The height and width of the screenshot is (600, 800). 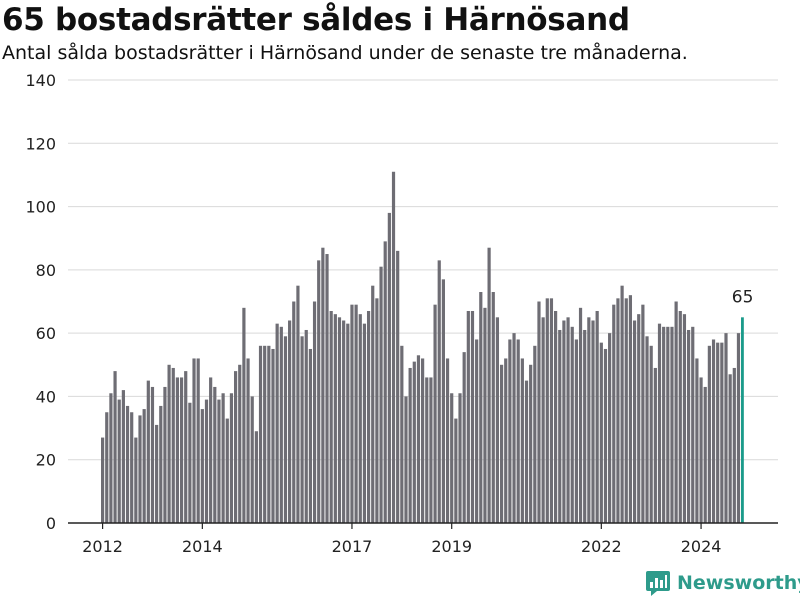 I want to click on y-tick-label: 100, so click(x=40, y=207).